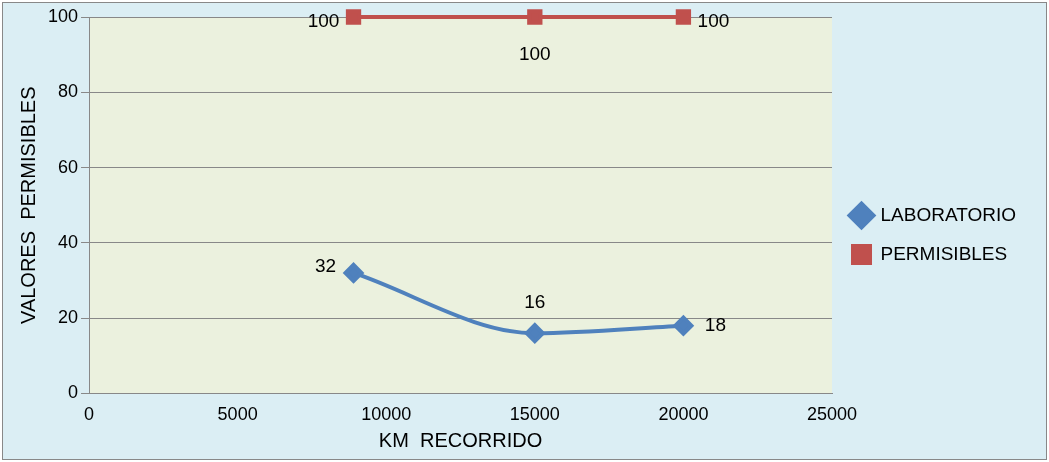 The height and width of the screenshot is (462, 1049). I want to click on y-tick-label: 20, so click(68, 317).